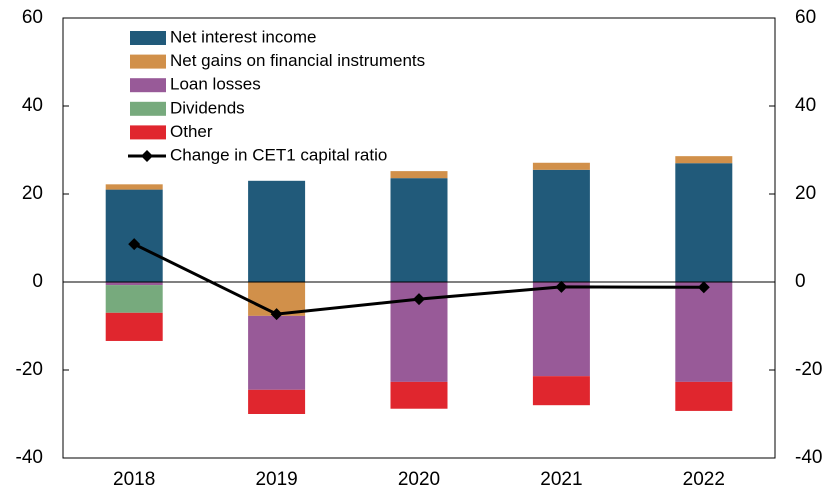 The width and height of the screenshot is (837, 493). I want to click on y-tick-label: 20, so click(32, 193).